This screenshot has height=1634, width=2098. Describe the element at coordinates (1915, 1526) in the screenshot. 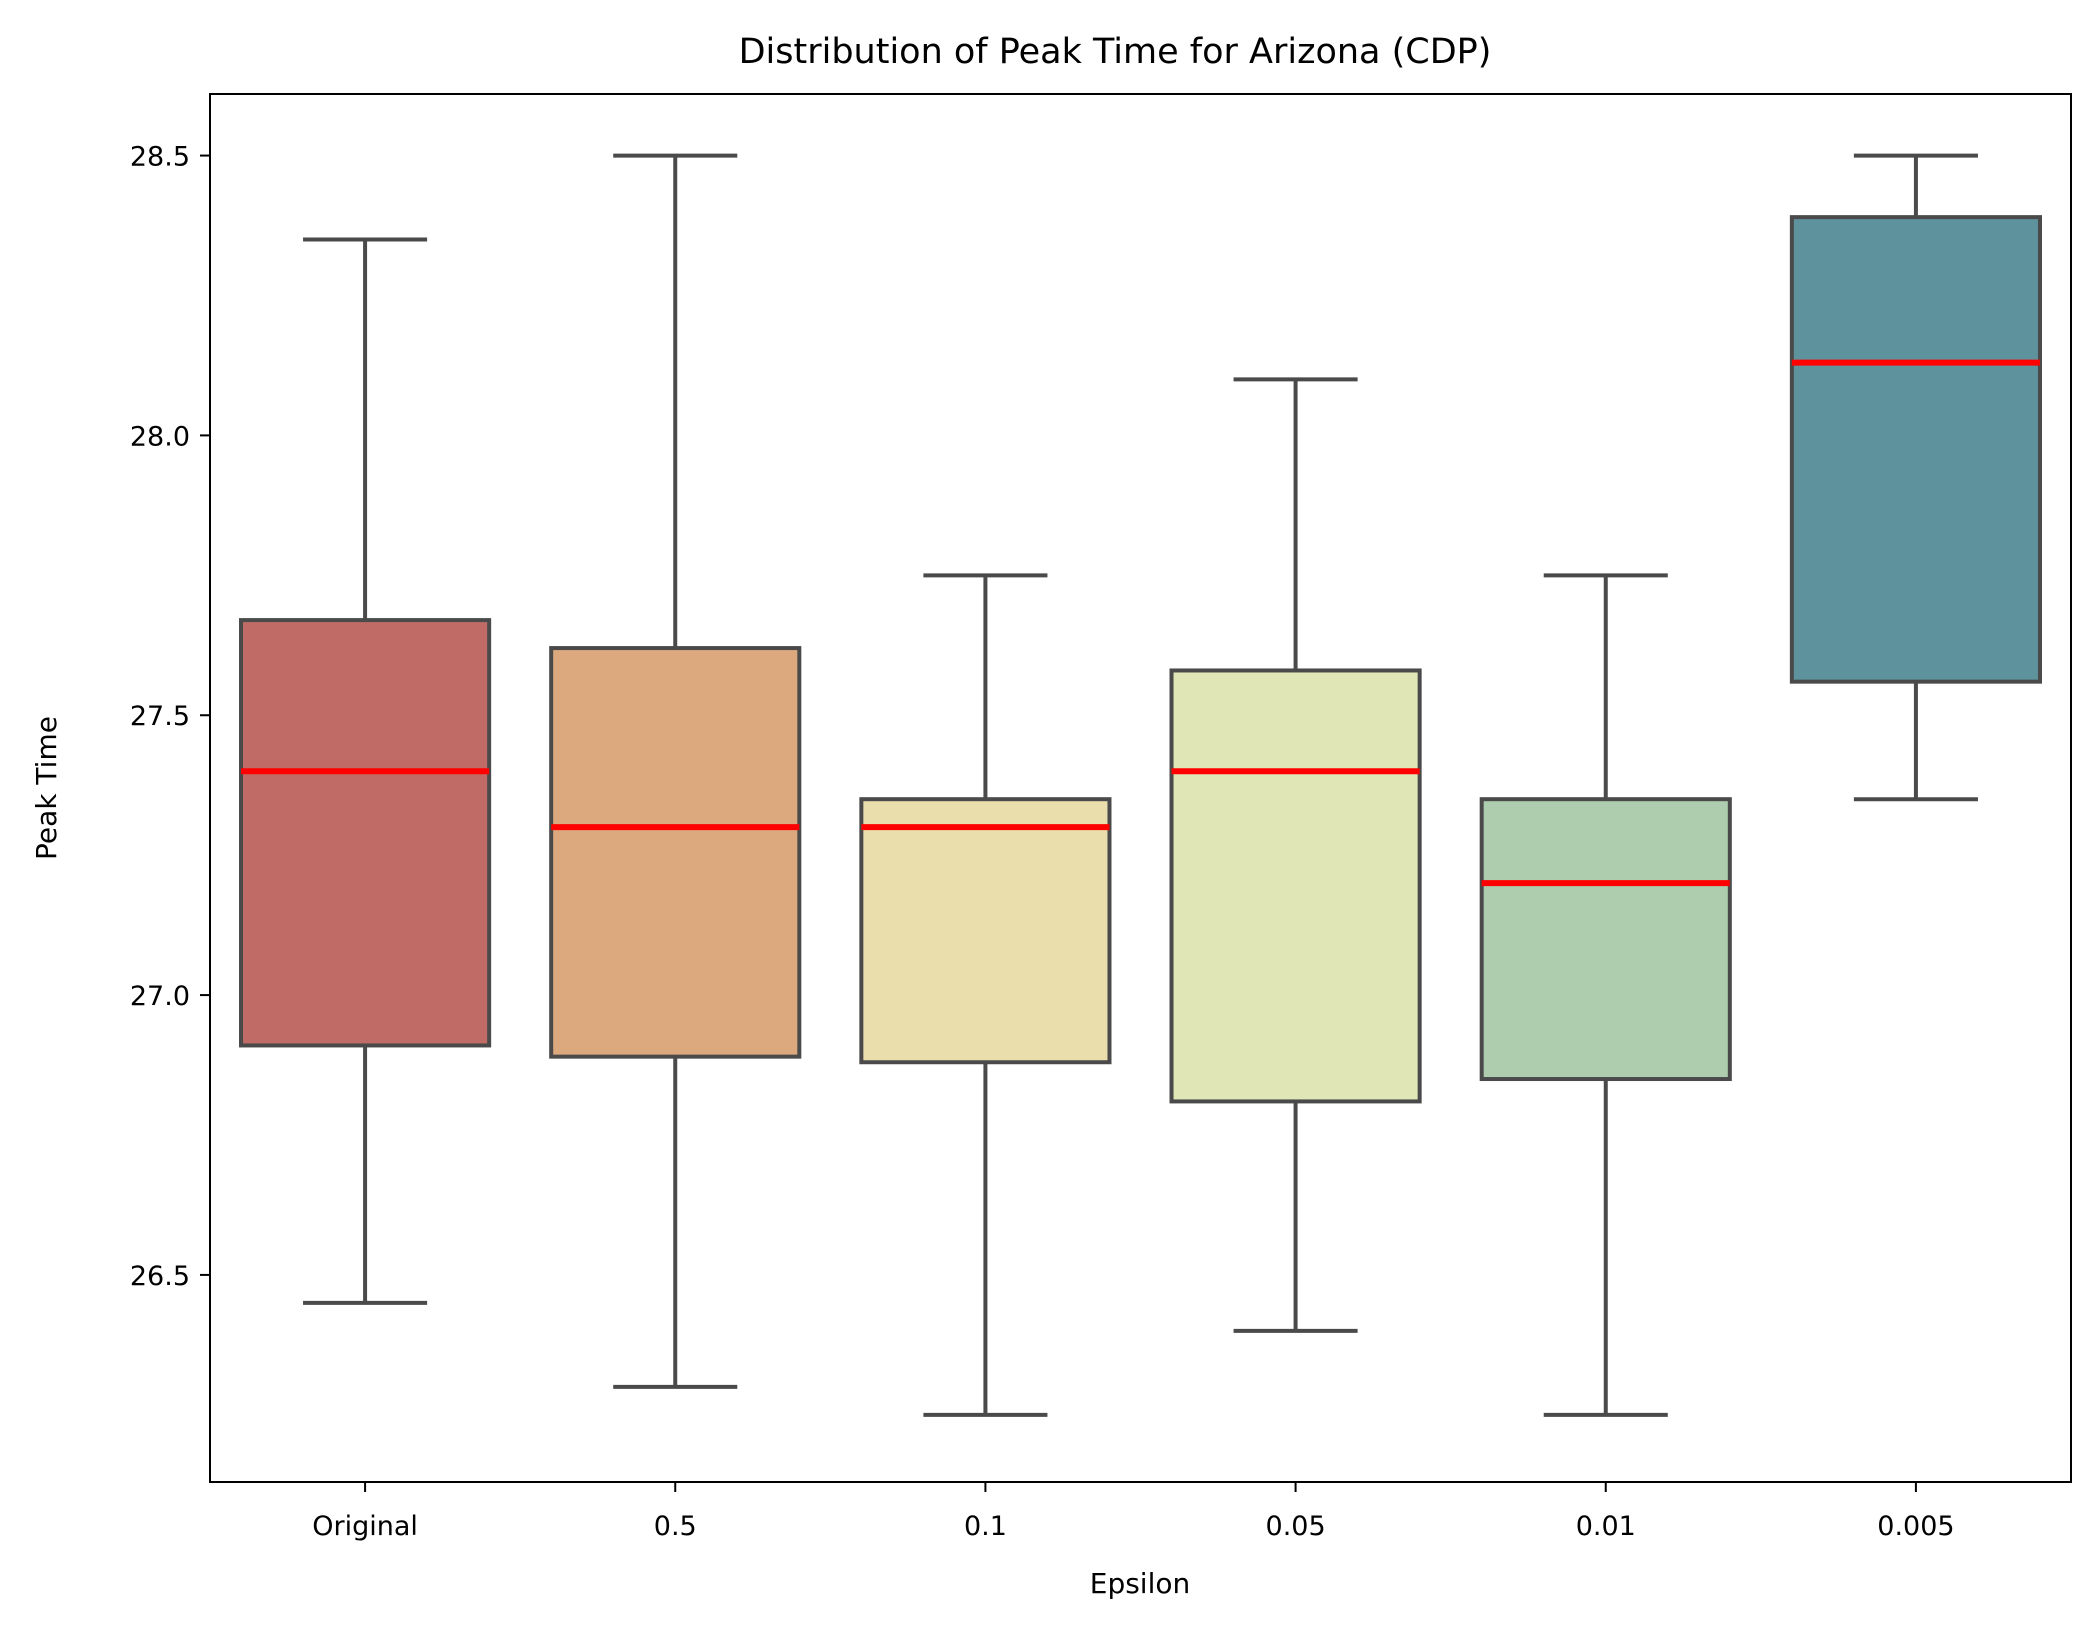

I see `x-tick-label: 0.005` at that location.